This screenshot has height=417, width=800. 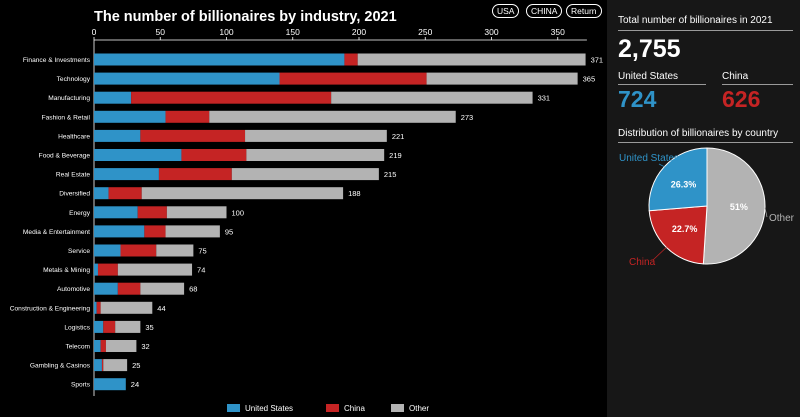 I want to click on total-label: 371, so click(x=597, y=60).